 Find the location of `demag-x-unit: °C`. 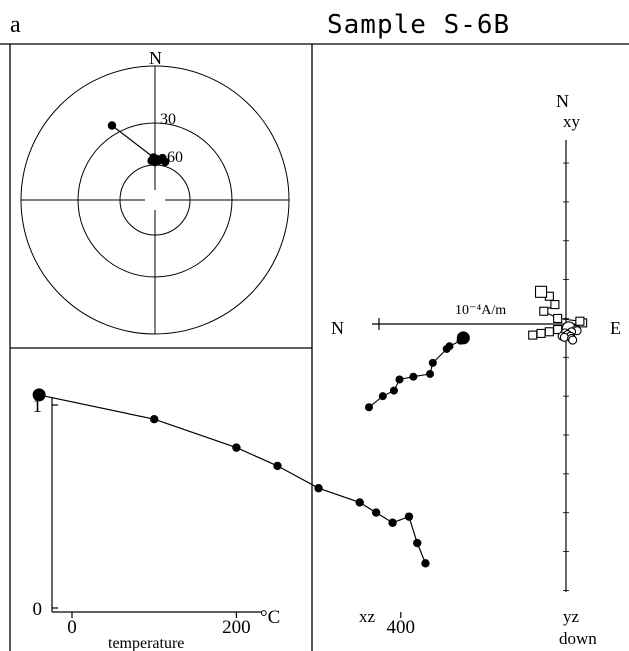

demag-x-unit: °C is located at coordinates (270, 617).